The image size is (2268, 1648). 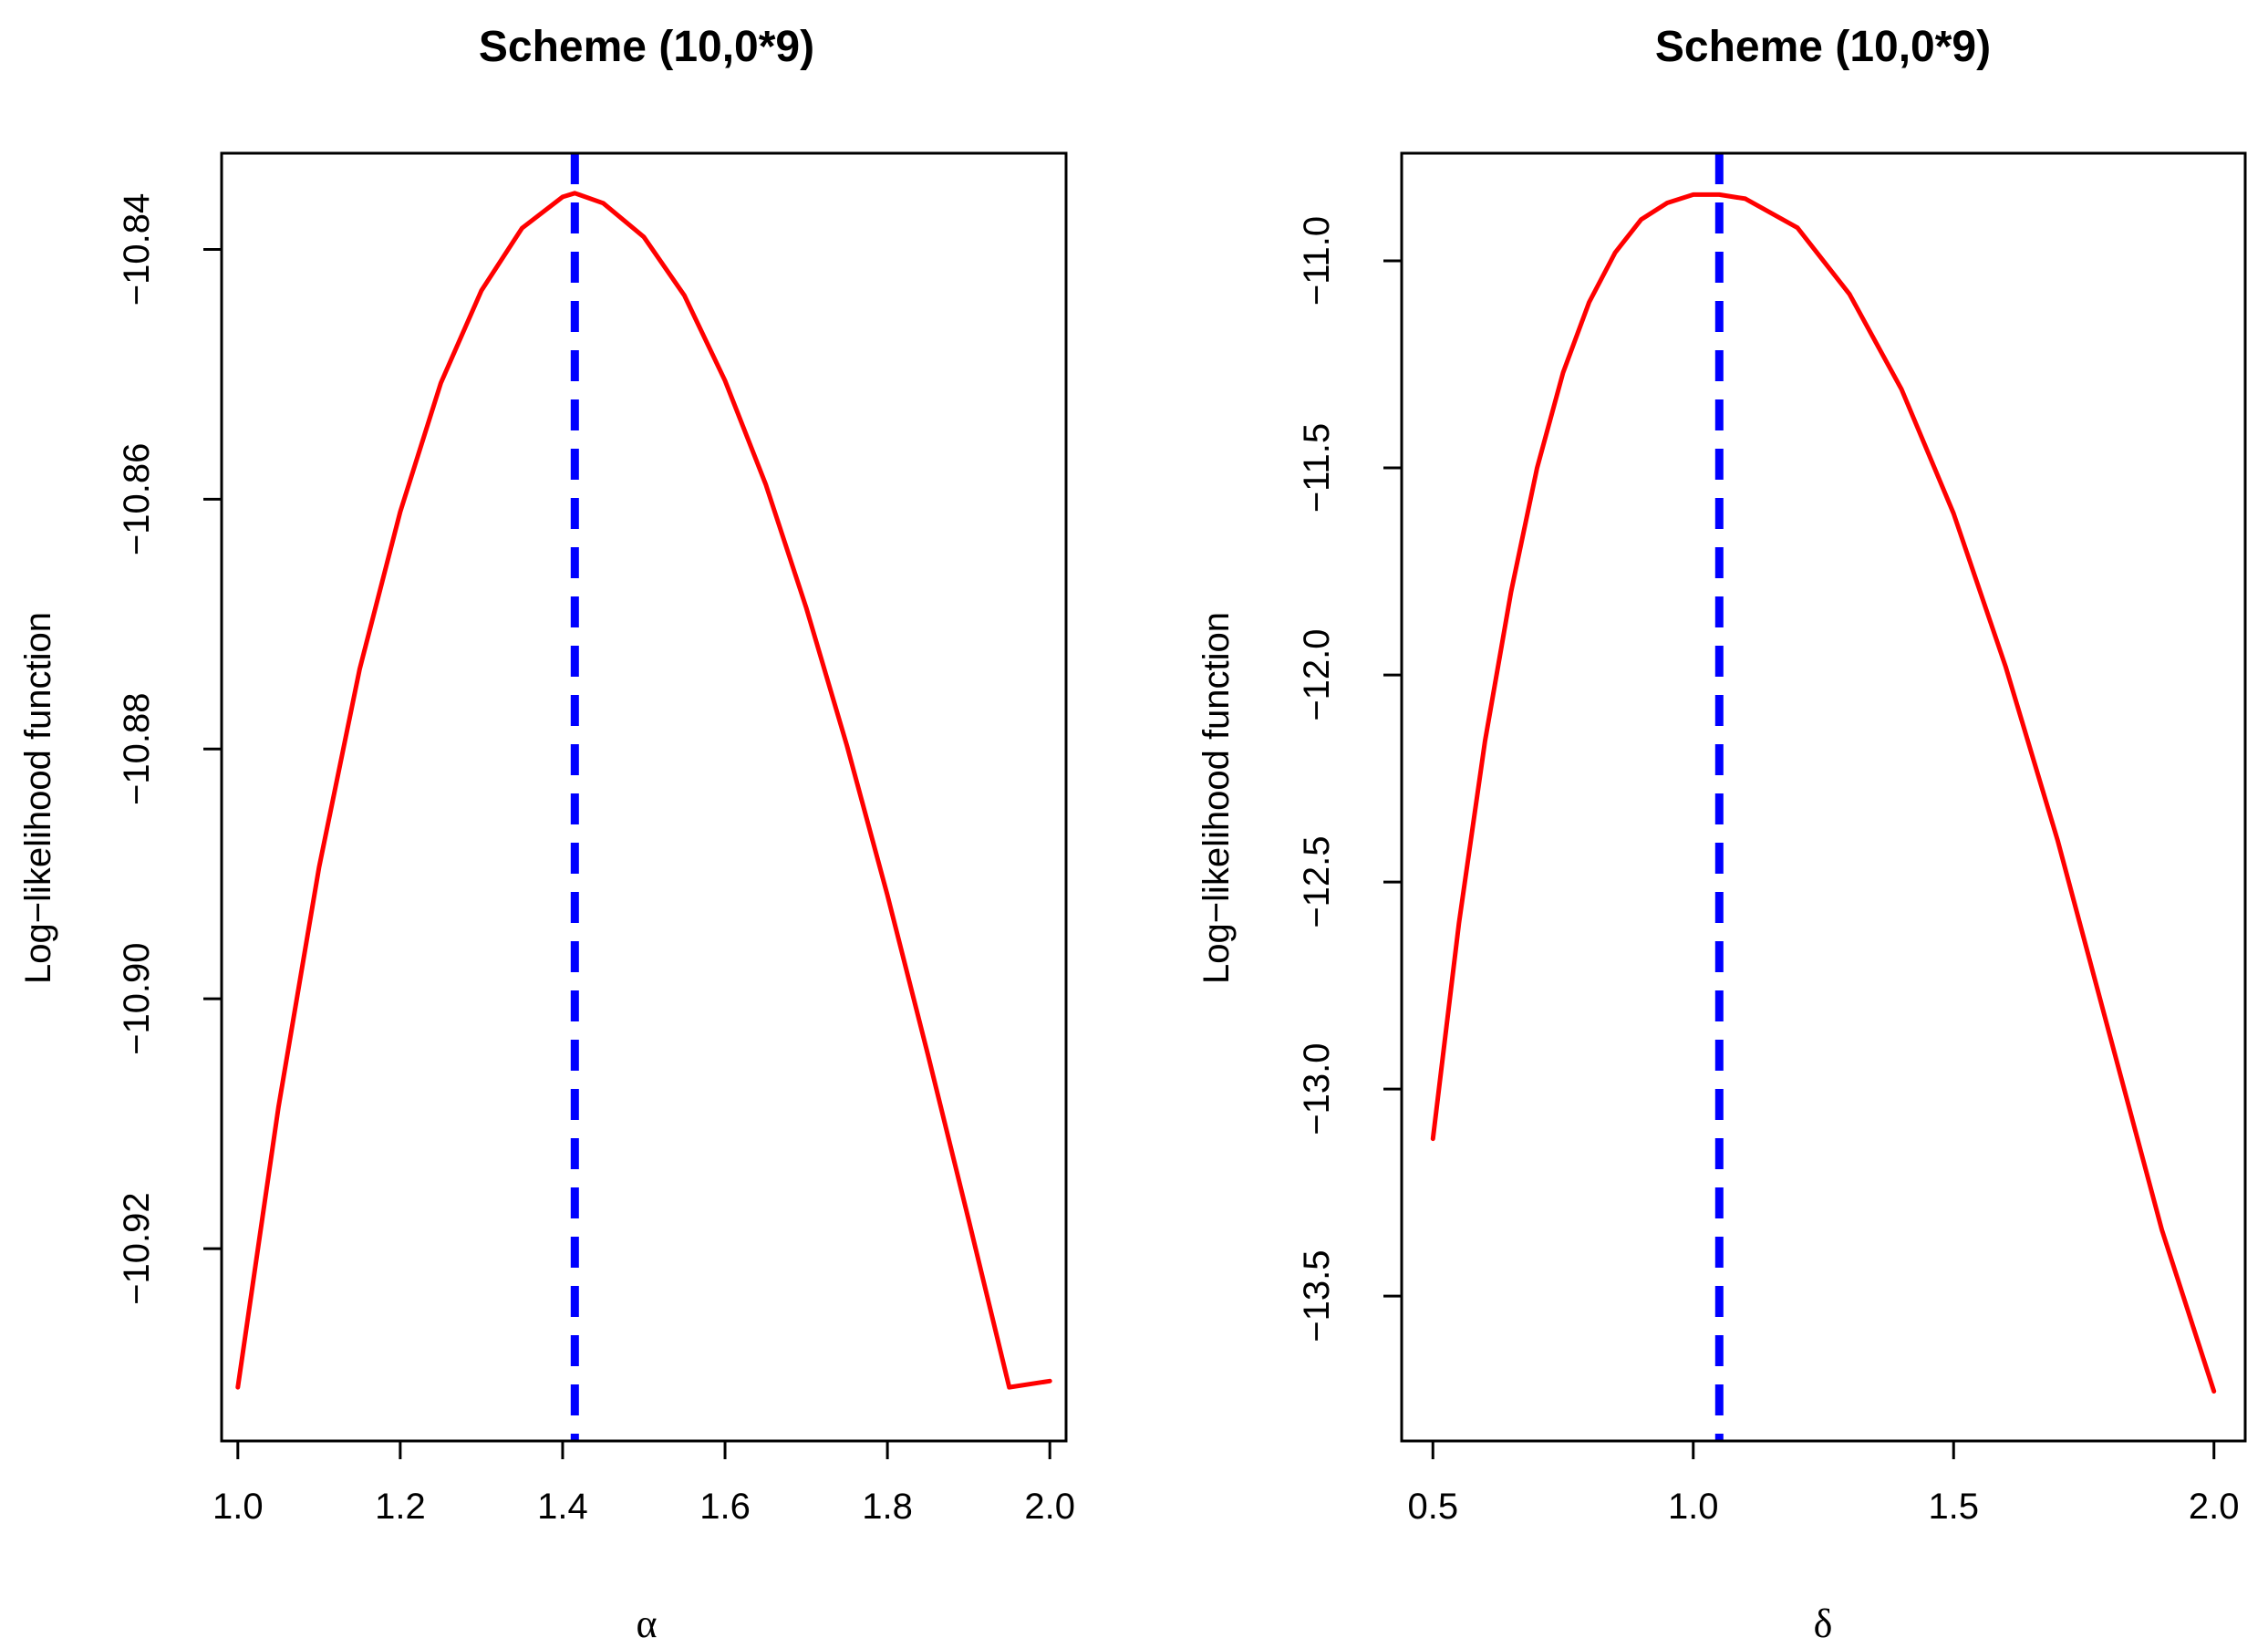 I want to click on x-tick-label: 1.2, so click(x=400, y=1507).